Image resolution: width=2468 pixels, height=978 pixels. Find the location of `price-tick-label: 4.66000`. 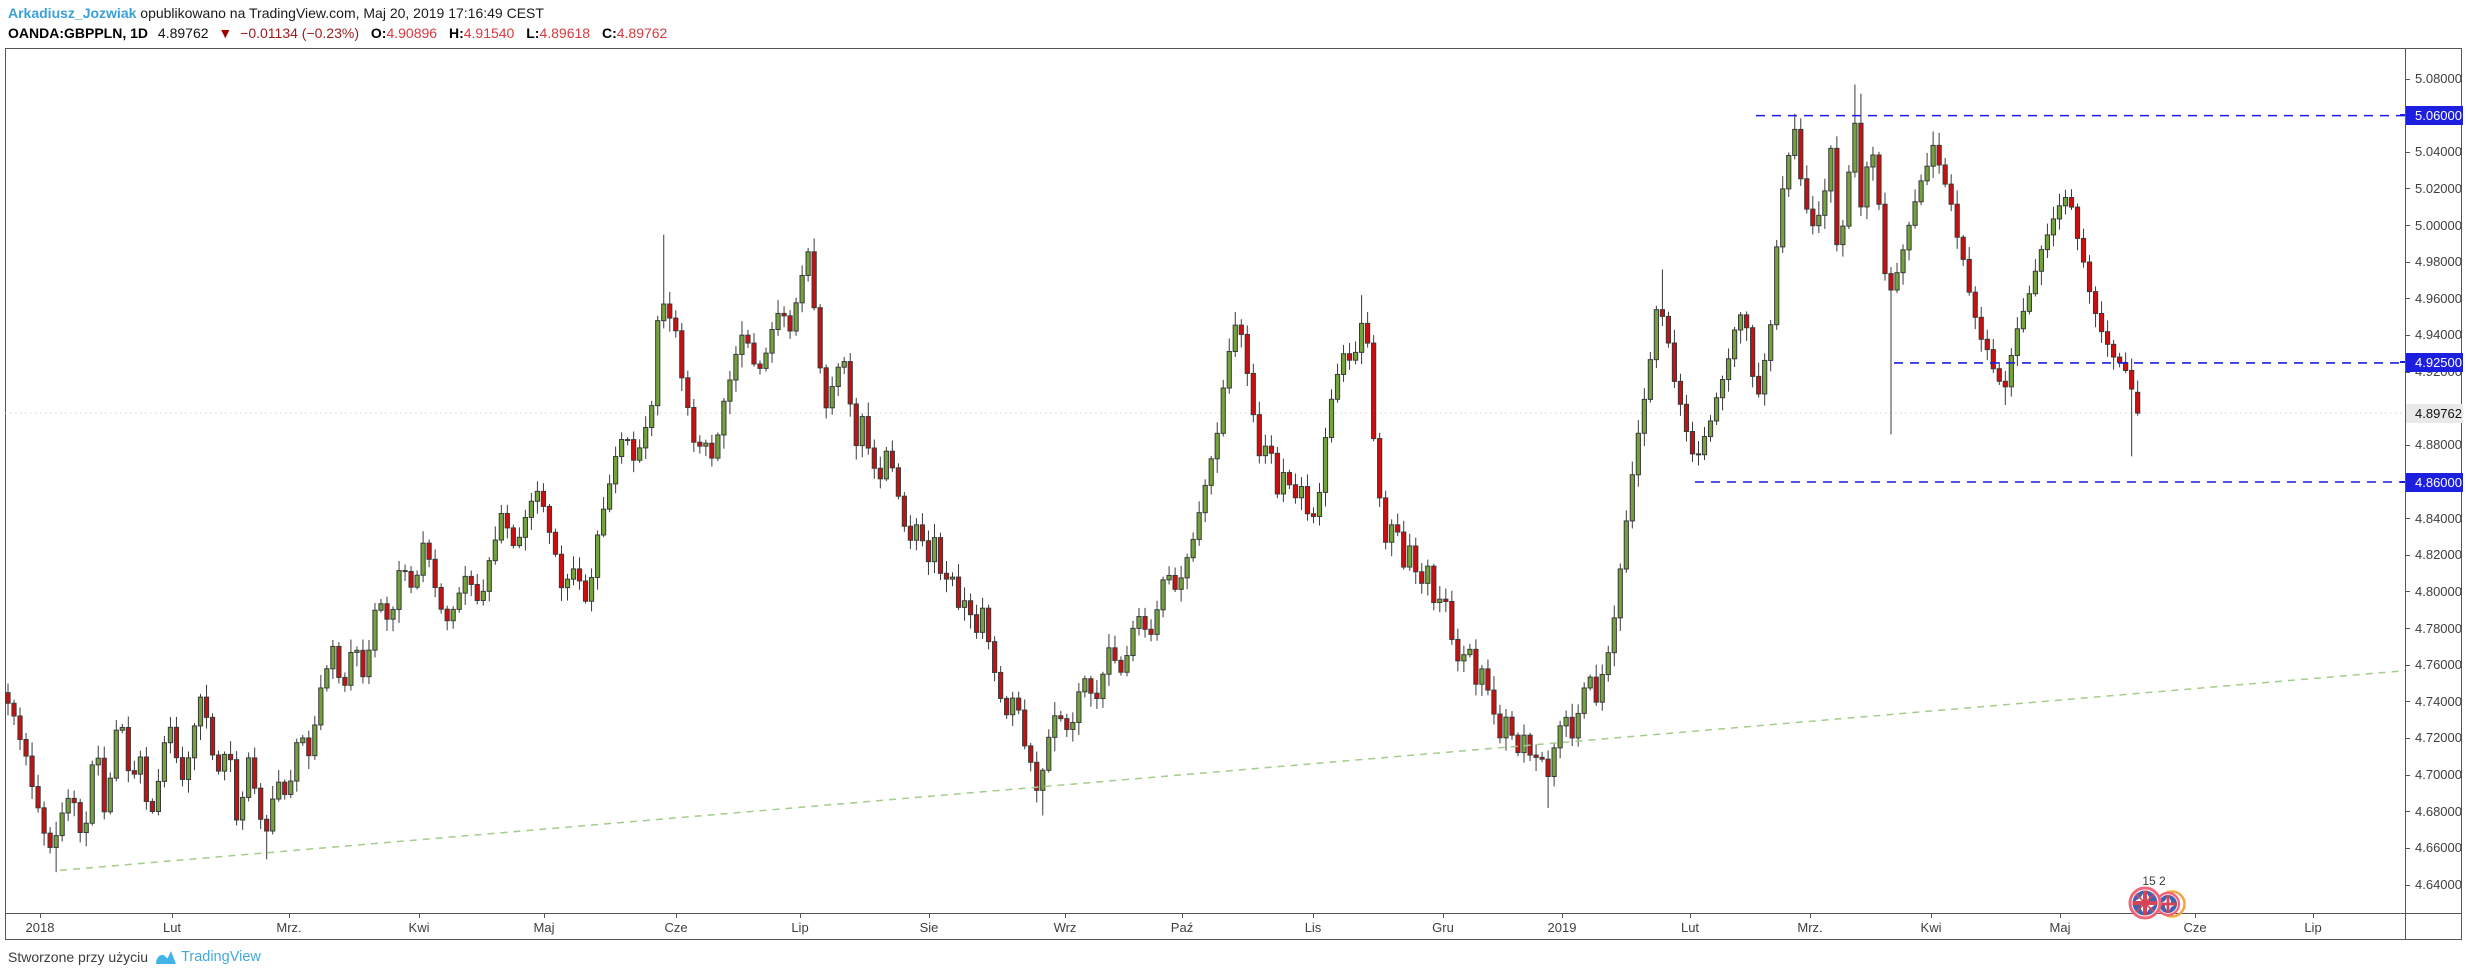

price-tick-label: 4.66000 is located at coordinates (2438, 848).